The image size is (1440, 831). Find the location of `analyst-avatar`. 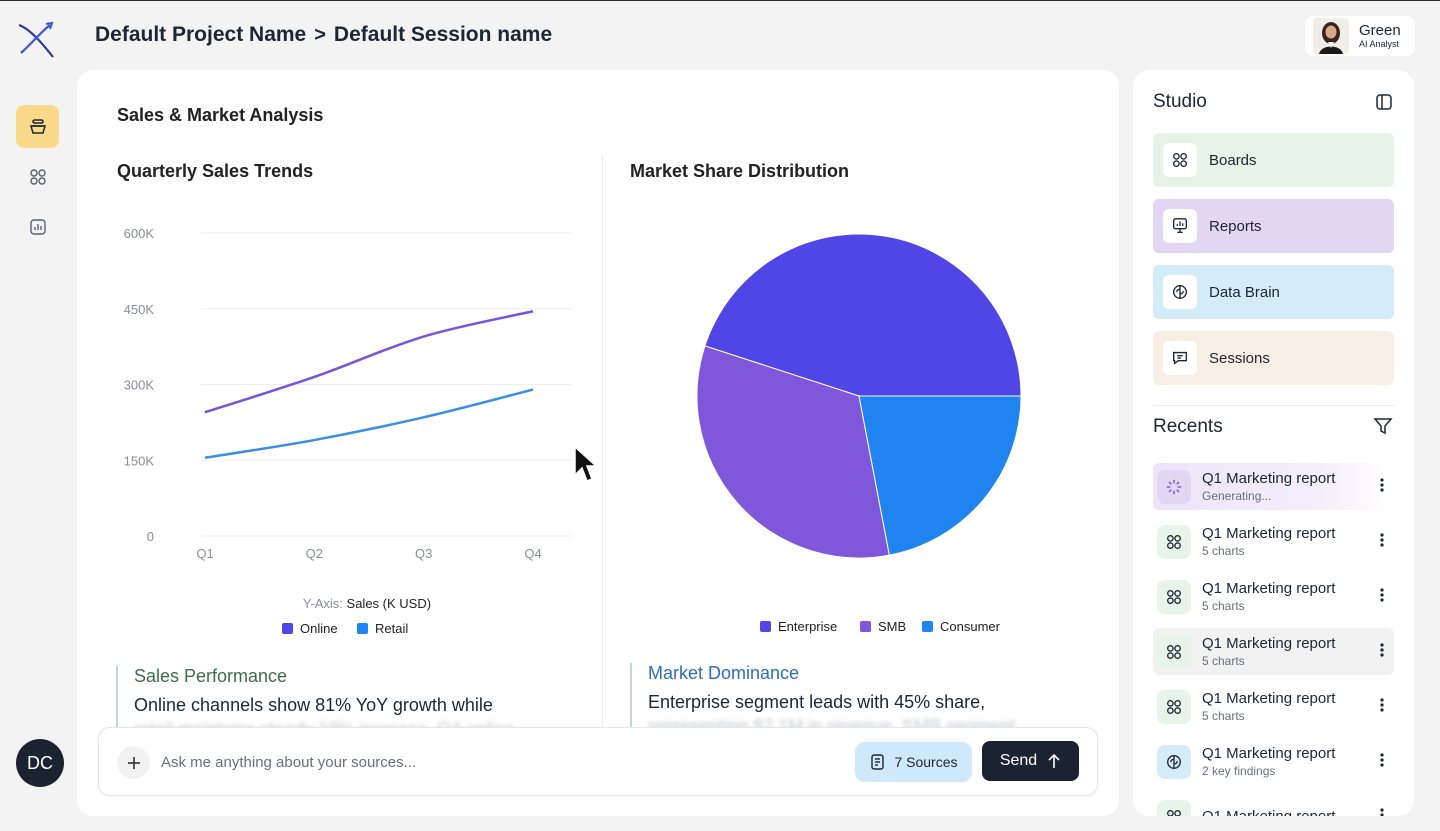

analyst-avatar is located at coordinates (1331, 36).